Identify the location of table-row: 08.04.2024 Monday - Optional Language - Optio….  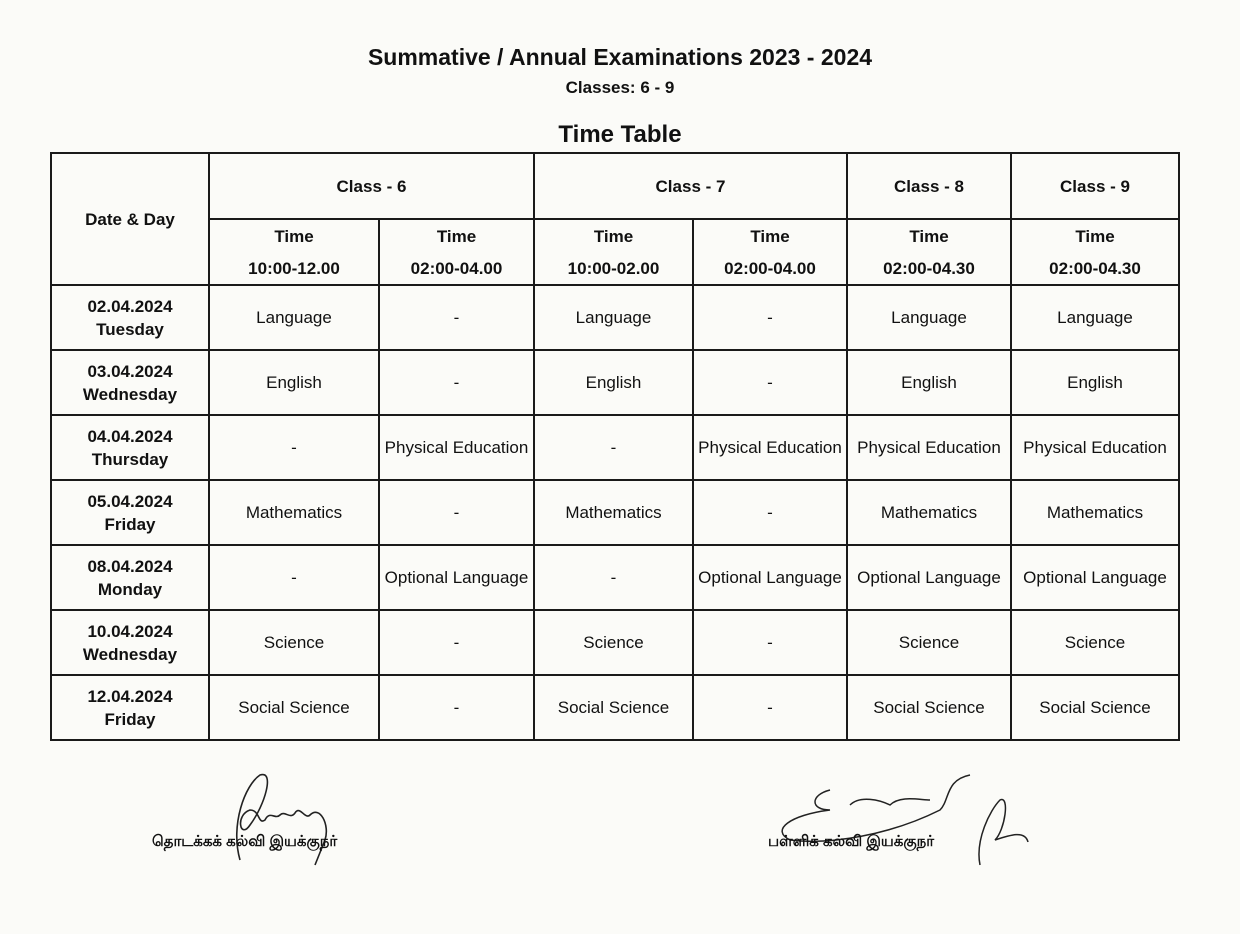
(615, 577).